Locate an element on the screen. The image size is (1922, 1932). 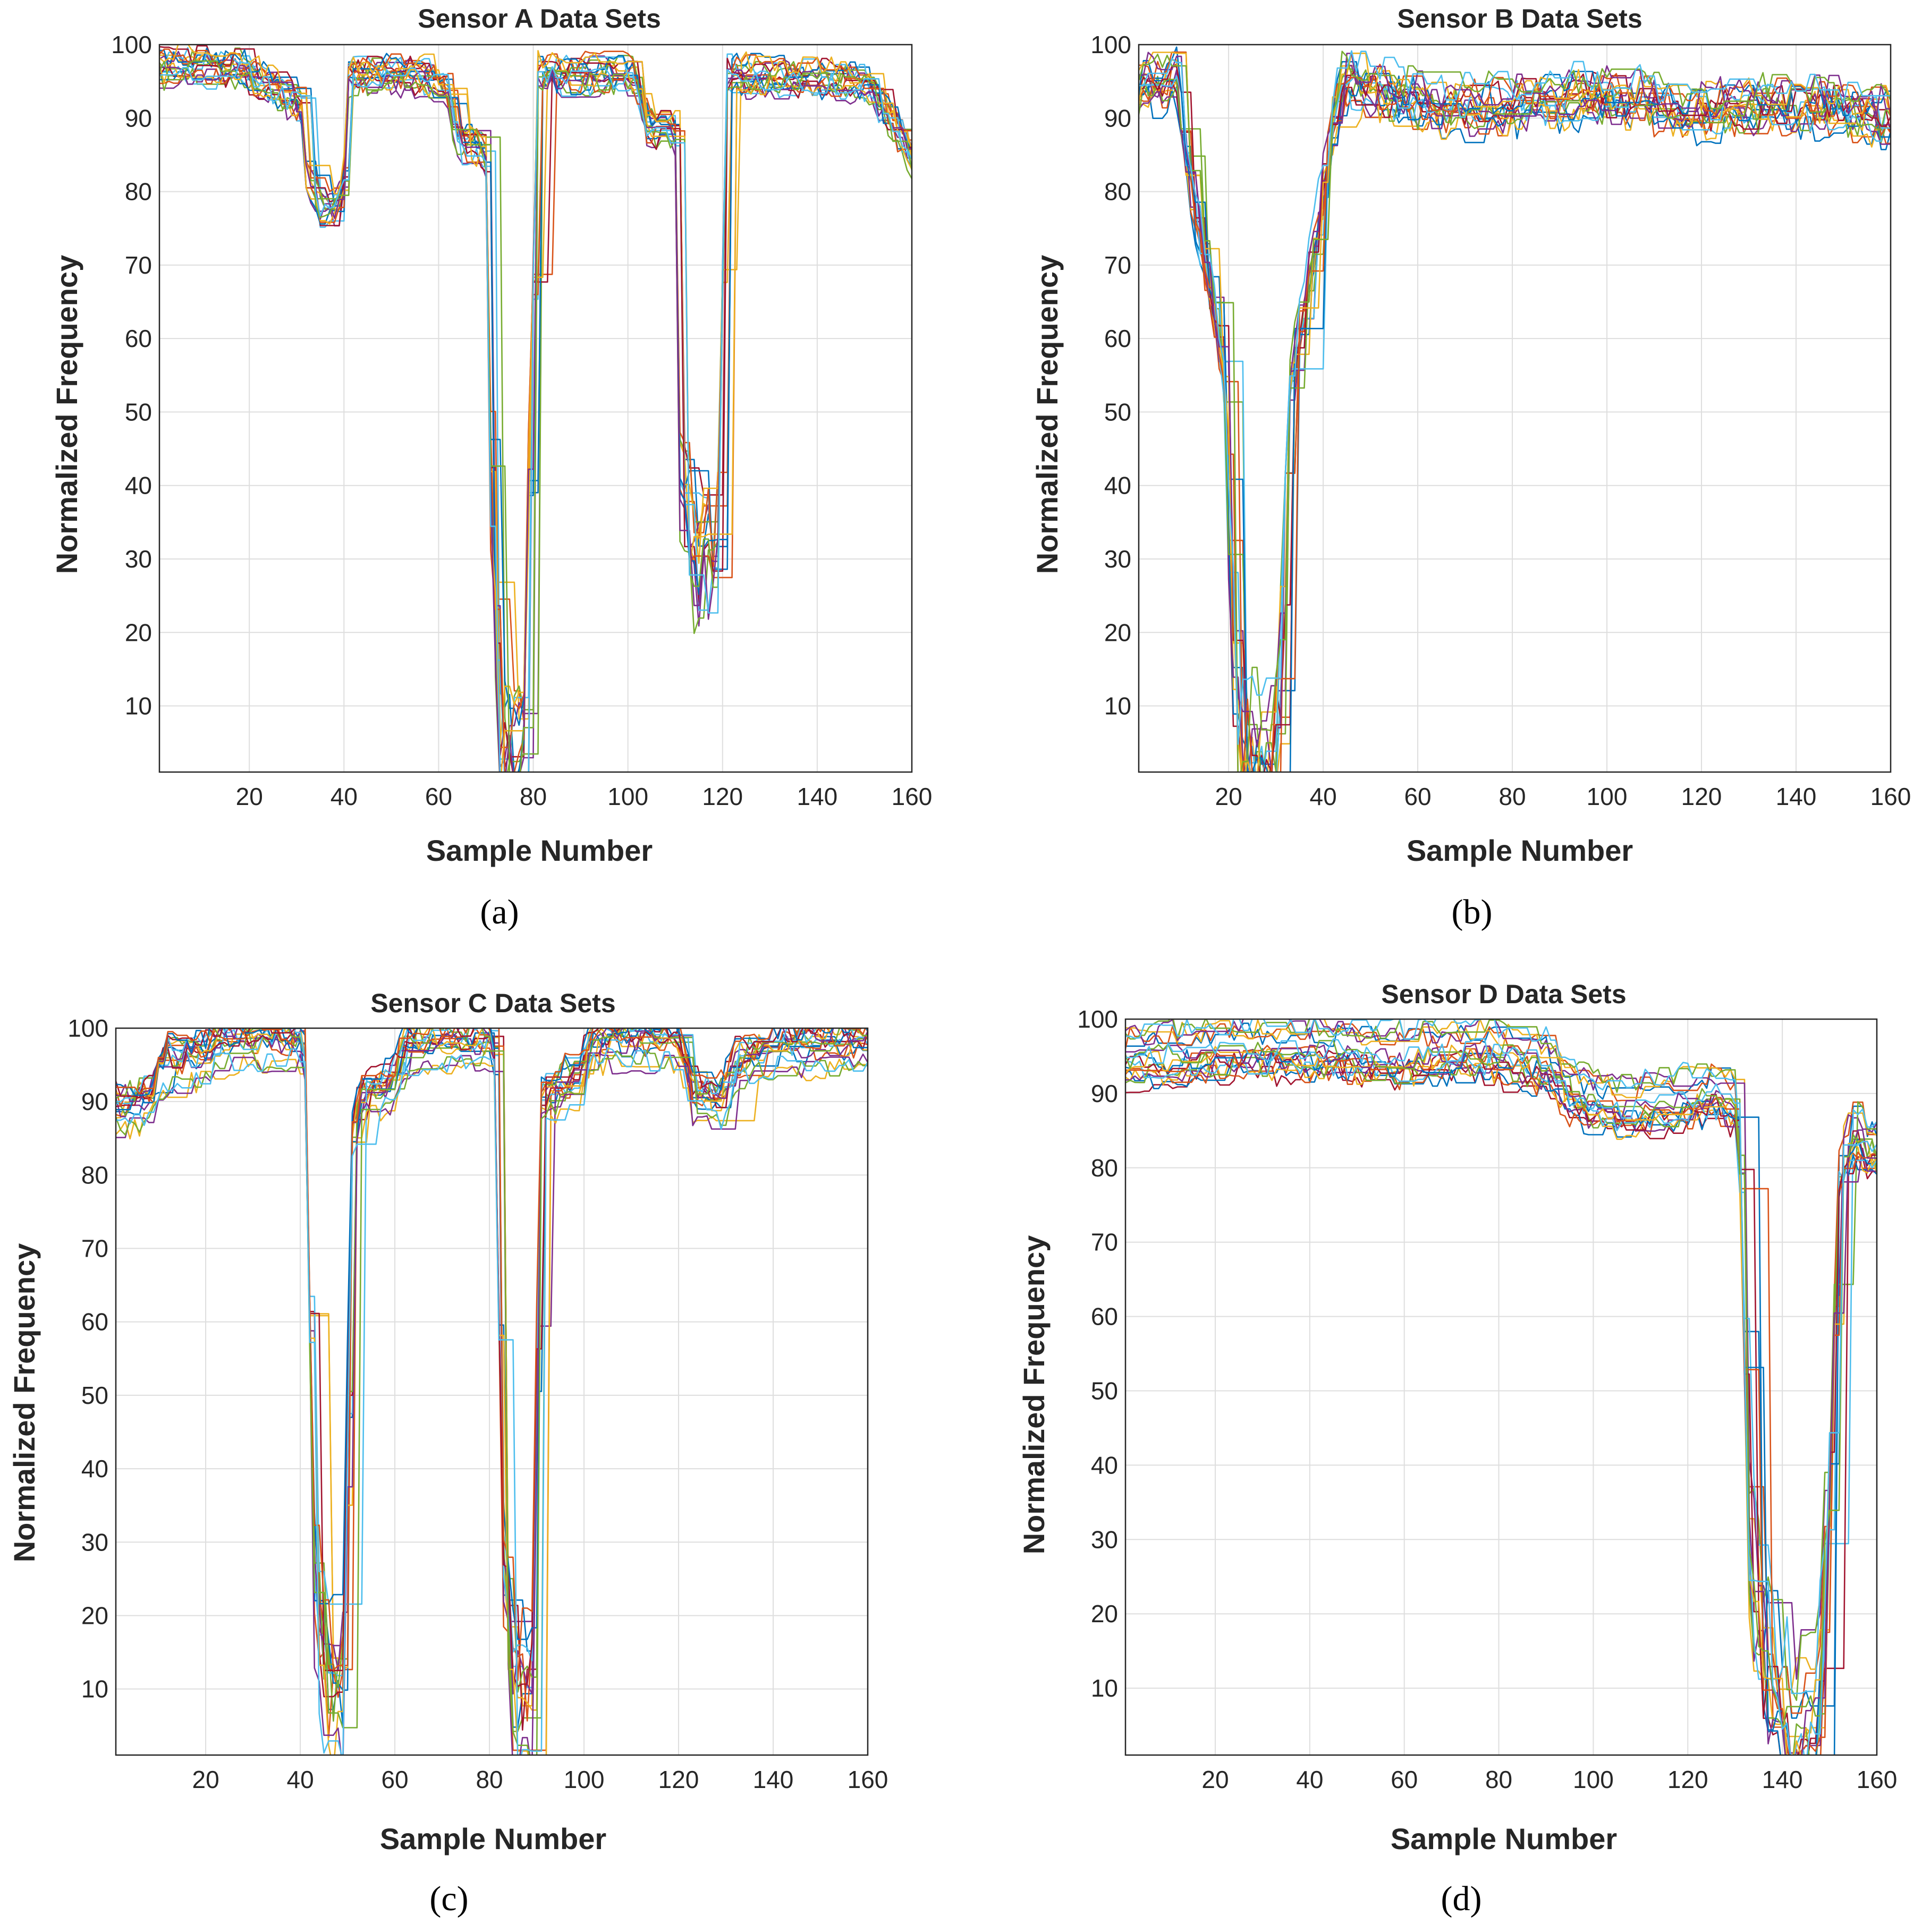
chart-title: Sensor C Data Sets is located at coordinates (492, 1003).